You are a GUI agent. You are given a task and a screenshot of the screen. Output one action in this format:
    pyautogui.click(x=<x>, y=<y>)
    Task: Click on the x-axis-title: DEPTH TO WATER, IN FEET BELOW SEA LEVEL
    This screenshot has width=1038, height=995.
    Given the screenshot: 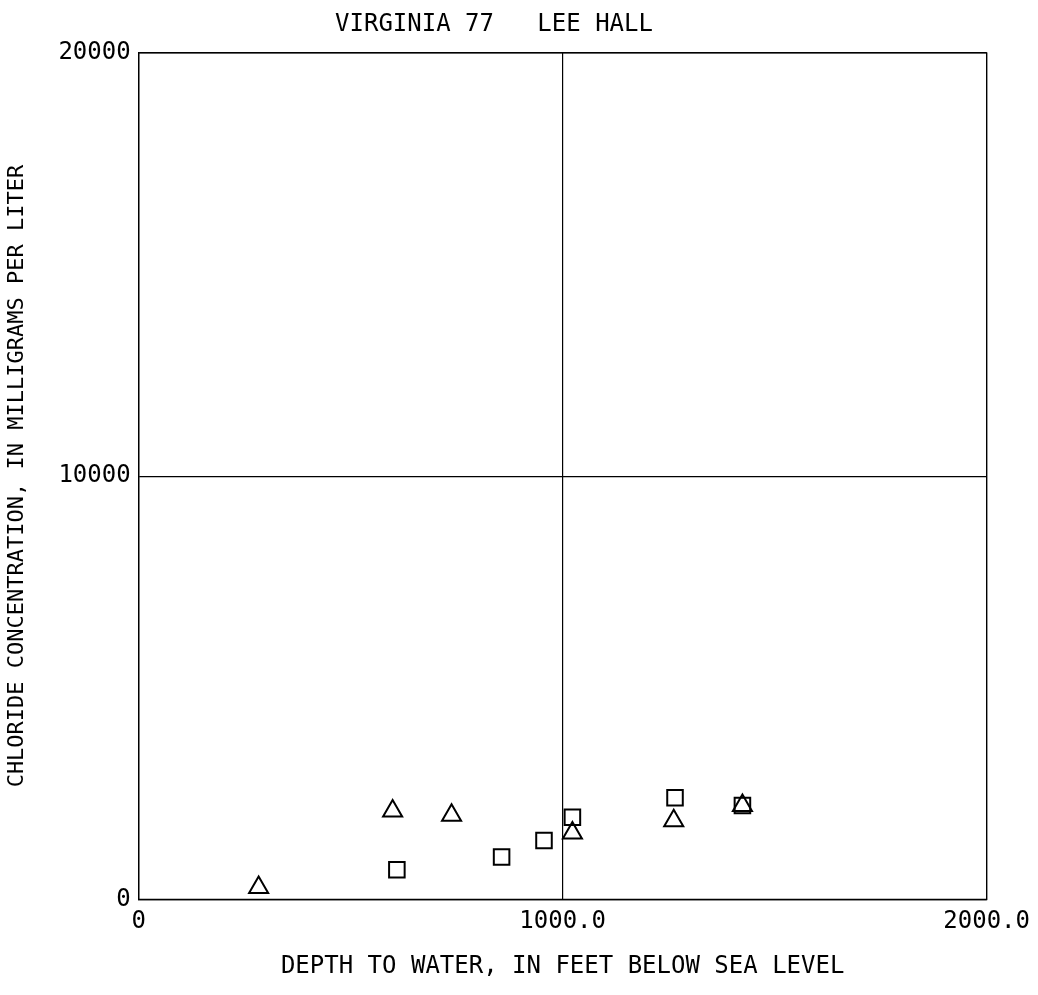 What is the action you would take?
    pyautogui.click(x=562, y=964)
    